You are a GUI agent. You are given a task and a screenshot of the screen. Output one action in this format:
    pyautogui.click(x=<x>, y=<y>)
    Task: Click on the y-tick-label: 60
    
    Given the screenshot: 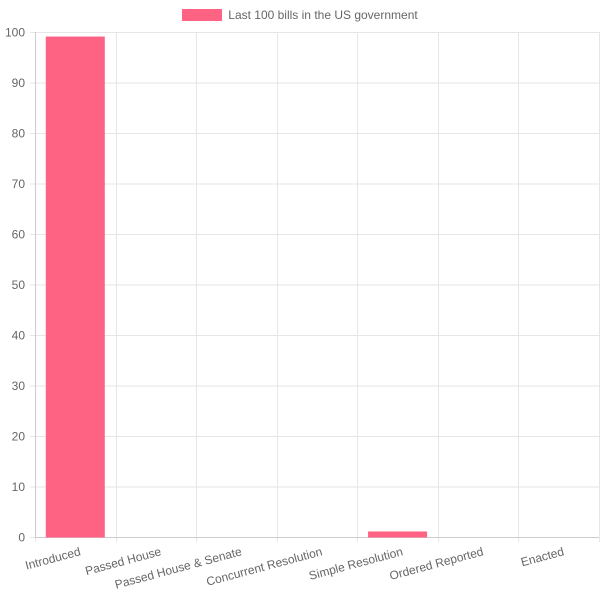 What is the action you would take?
    pyautogui.click(x=19, y=235)
    